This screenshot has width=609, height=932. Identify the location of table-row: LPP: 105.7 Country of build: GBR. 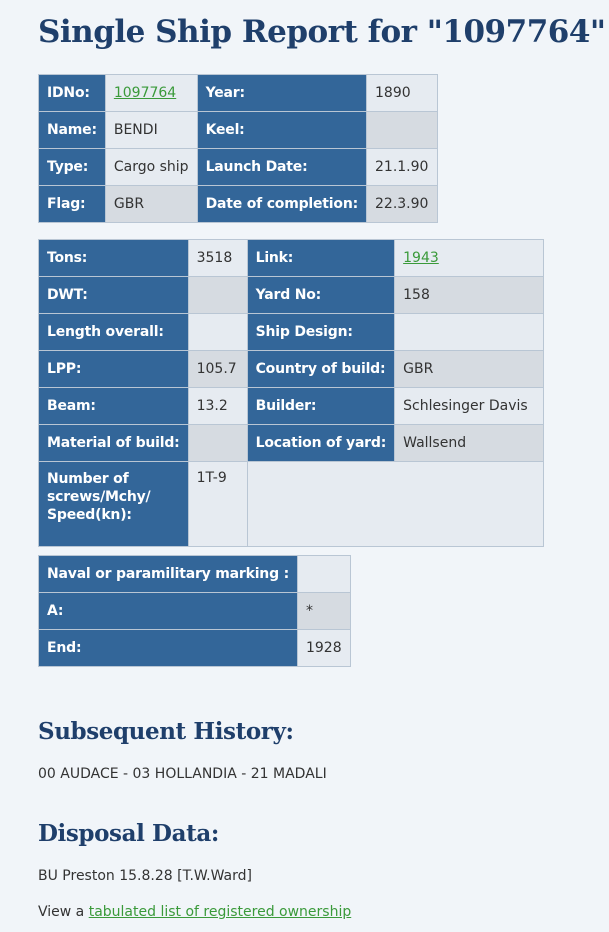
(291, 369).